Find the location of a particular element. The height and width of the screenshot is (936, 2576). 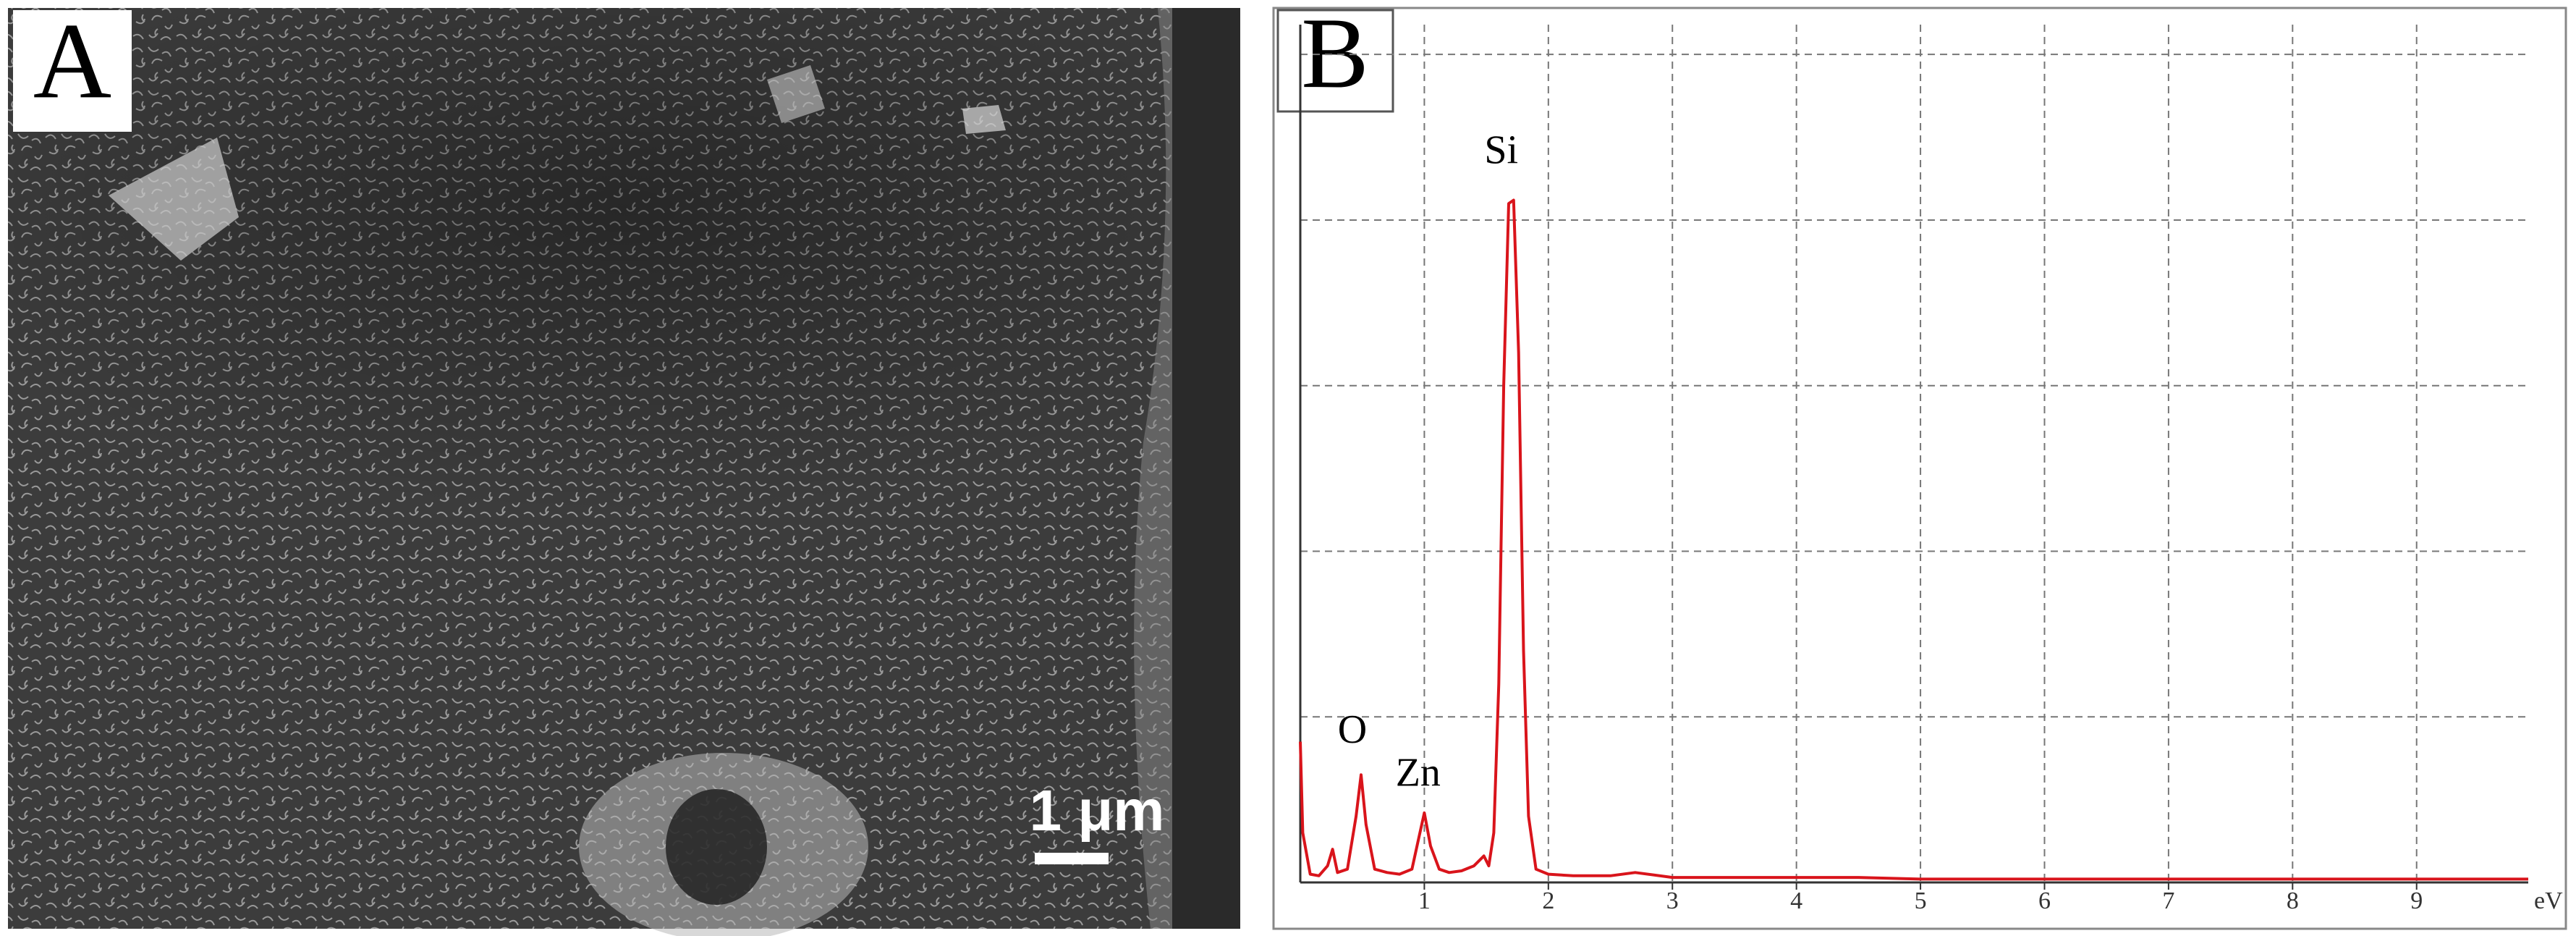

x-tick-label: 3 is located at coordinates (1672, 900).